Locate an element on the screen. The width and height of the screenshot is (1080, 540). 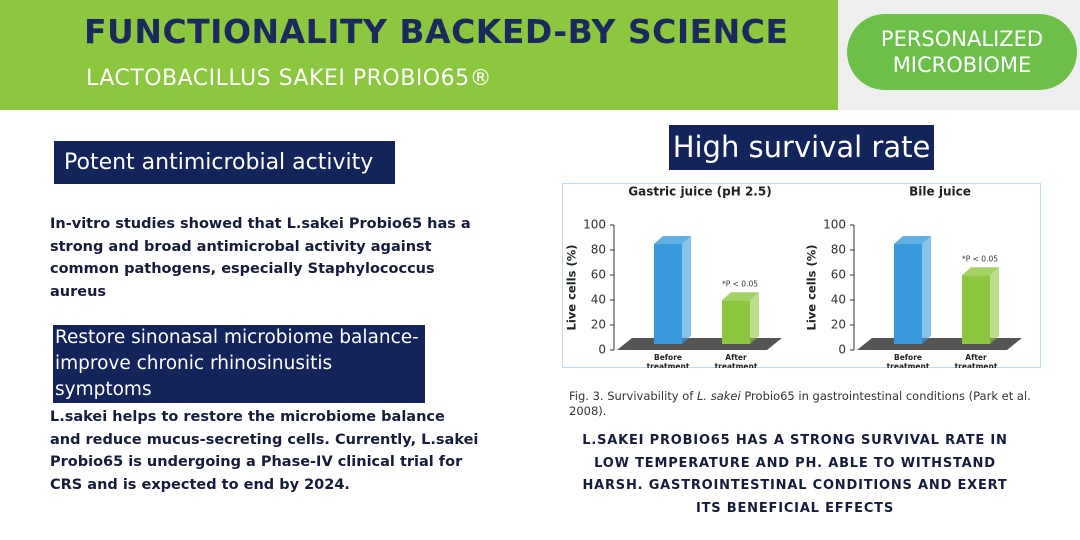
chart-title: Bile juice is located at coordinates (940, 192).